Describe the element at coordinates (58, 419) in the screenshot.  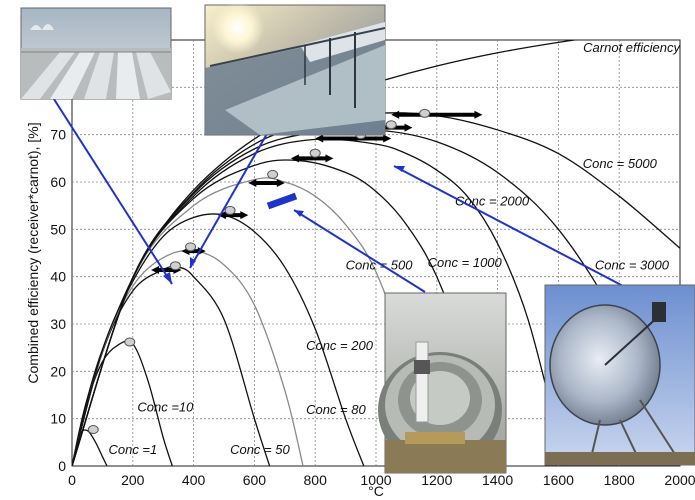
I see `y-tick-label: 10` at that location.